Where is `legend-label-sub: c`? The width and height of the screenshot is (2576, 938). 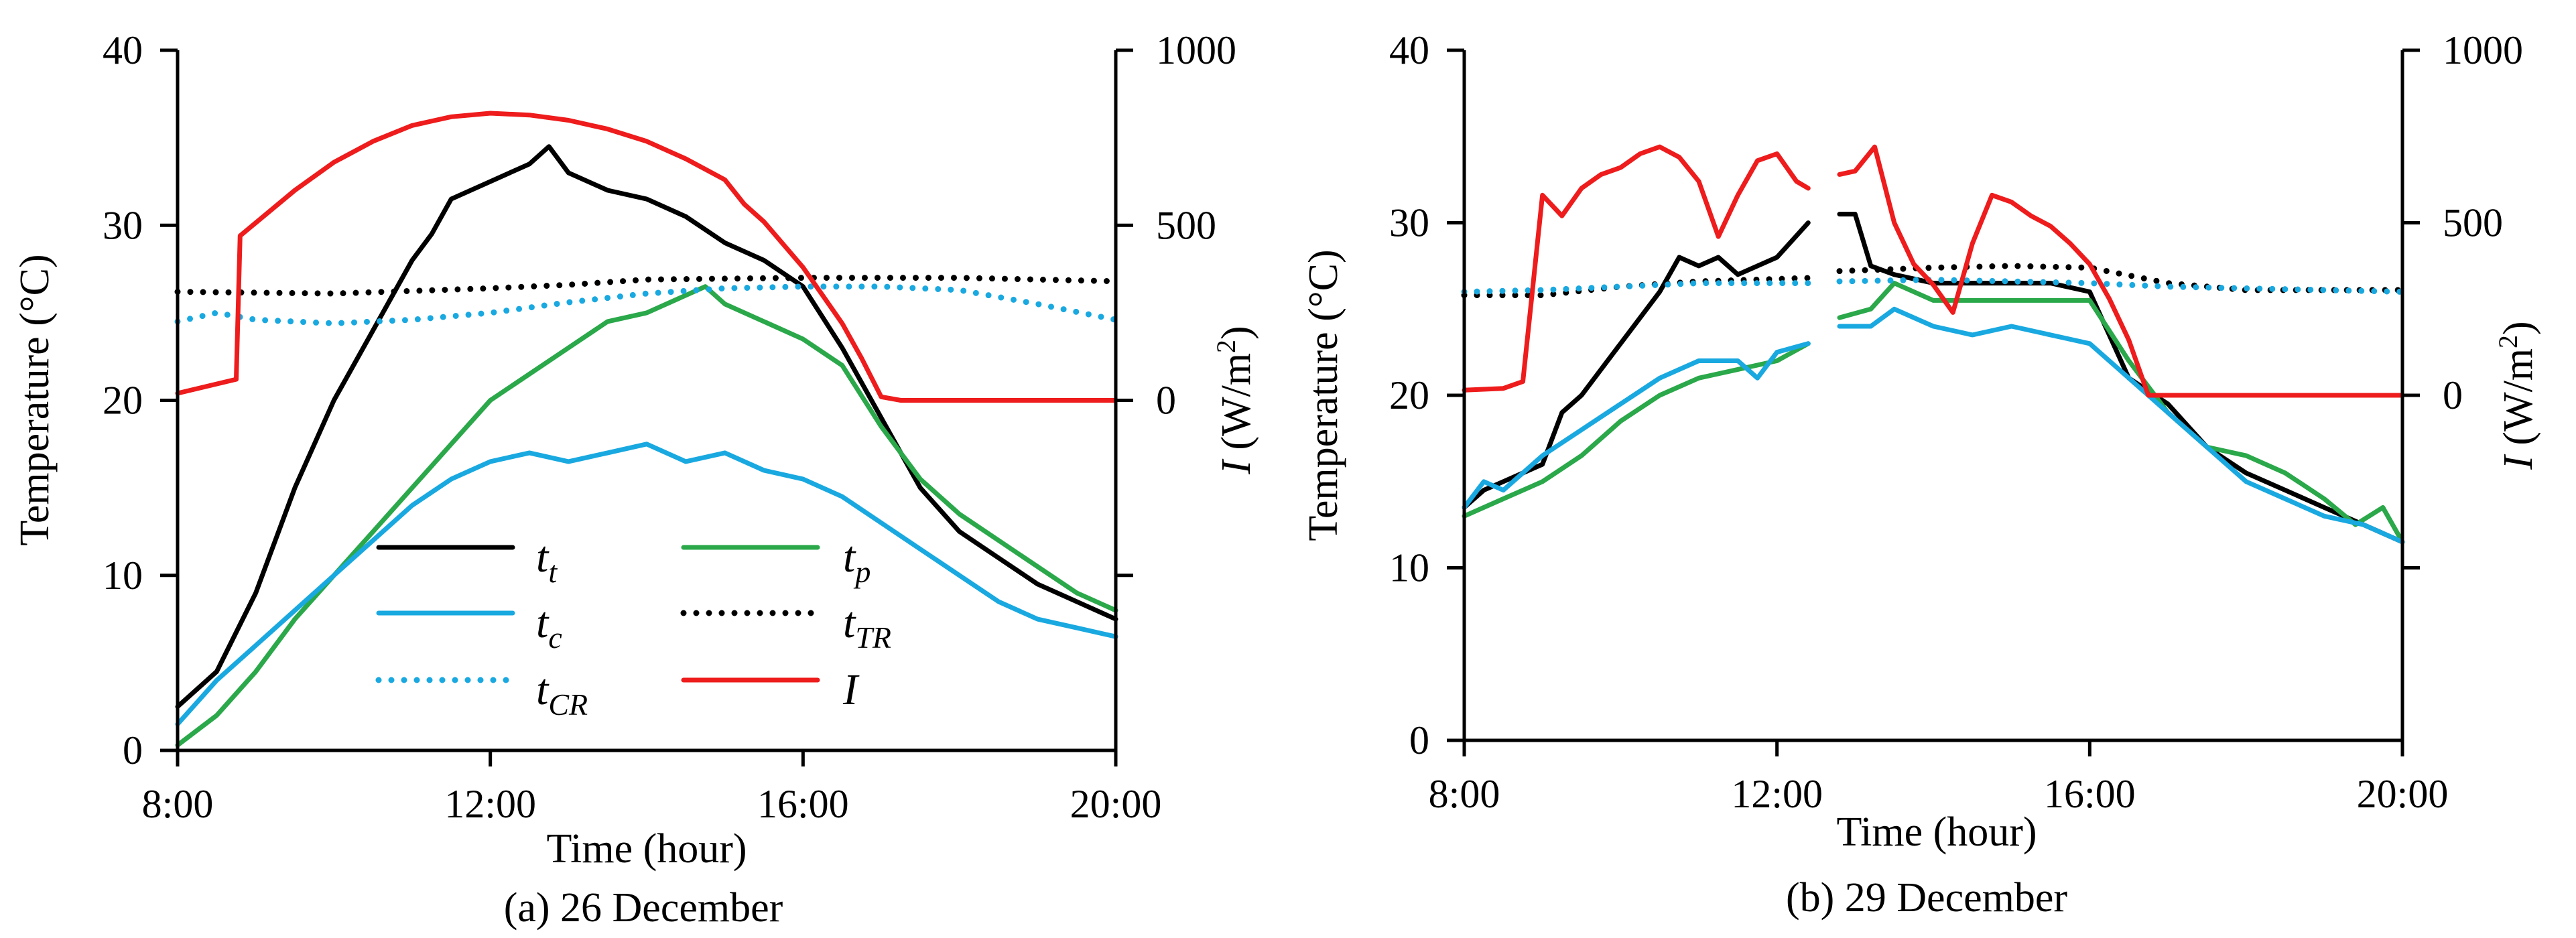 legend-label-sub: c is located at coordinates (555, 638).